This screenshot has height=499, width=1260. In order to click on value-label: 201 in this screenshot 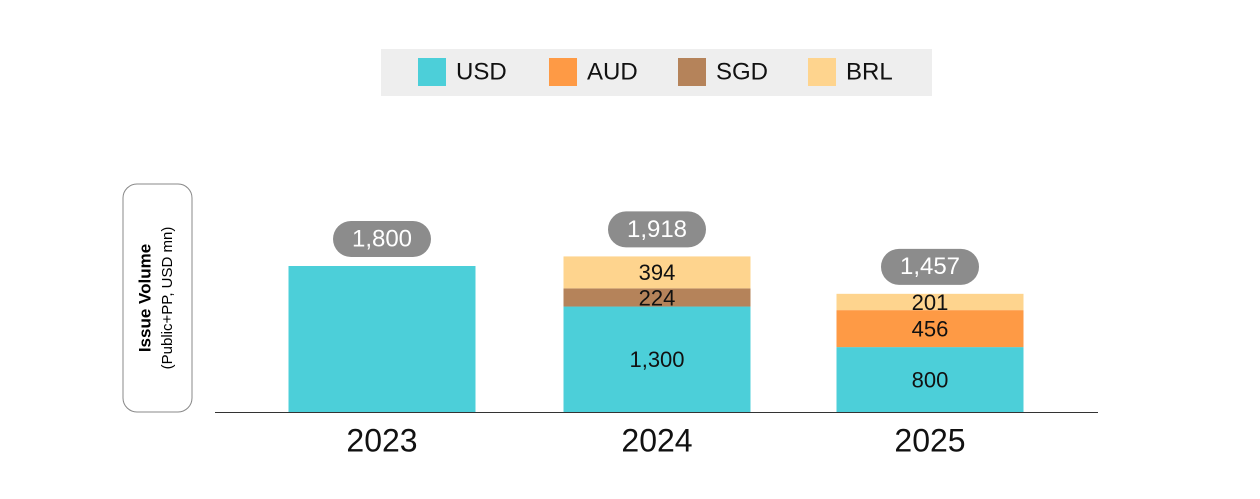, I will do `click(930, 302)`.